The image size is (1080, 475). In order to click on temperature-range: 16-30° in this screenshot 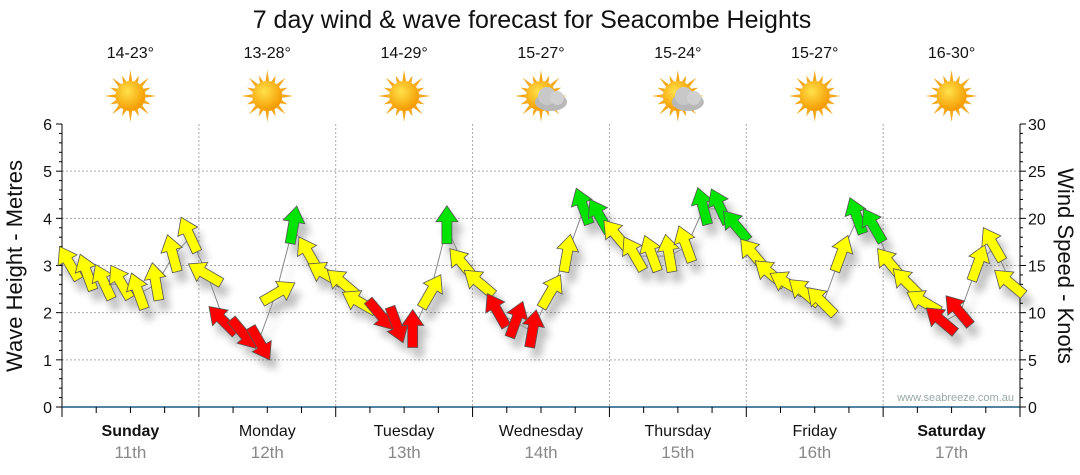, I will do `click(951, 53)`.